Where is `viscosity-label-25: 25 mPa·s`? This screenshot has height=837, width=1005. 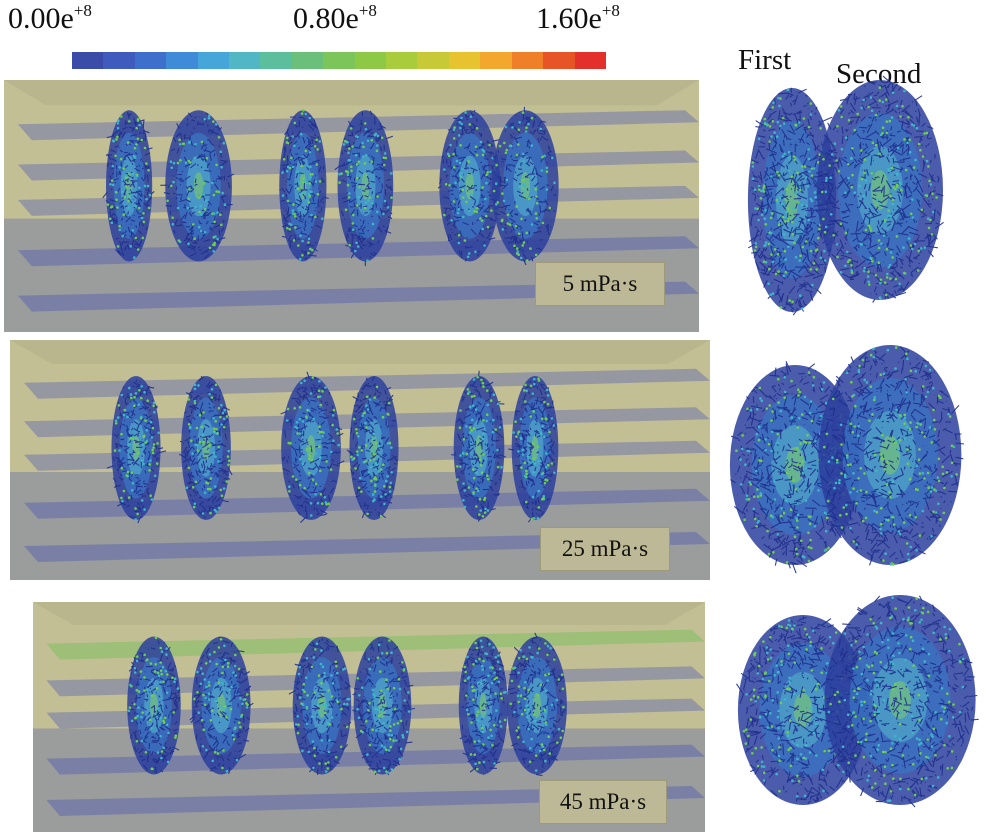 viscosity-label-25: 25 mPa·s is located at coordinates (605, 549).